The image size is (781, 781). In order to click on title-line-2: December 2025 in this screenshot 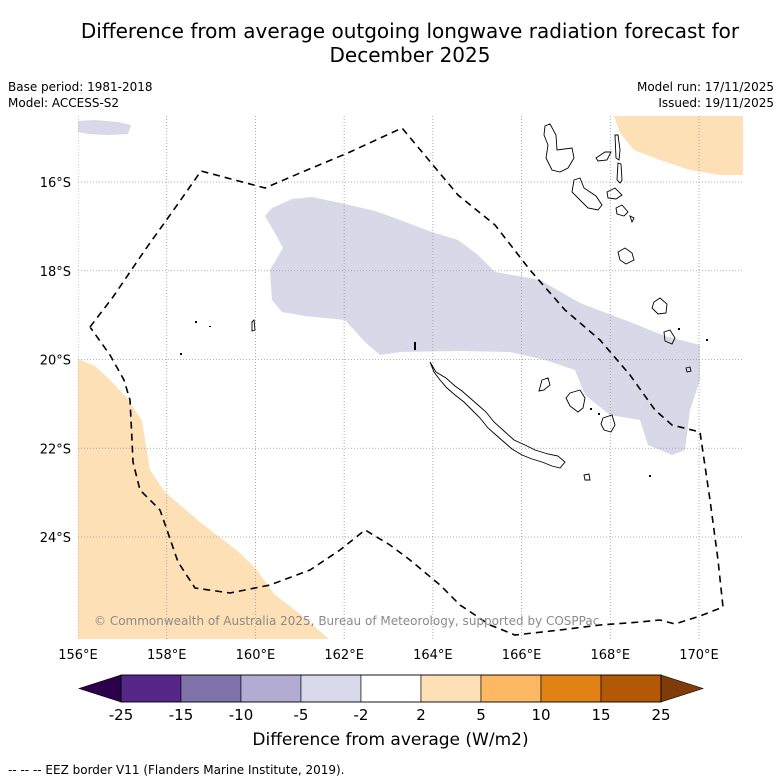, I will do `click(410, 55)`.